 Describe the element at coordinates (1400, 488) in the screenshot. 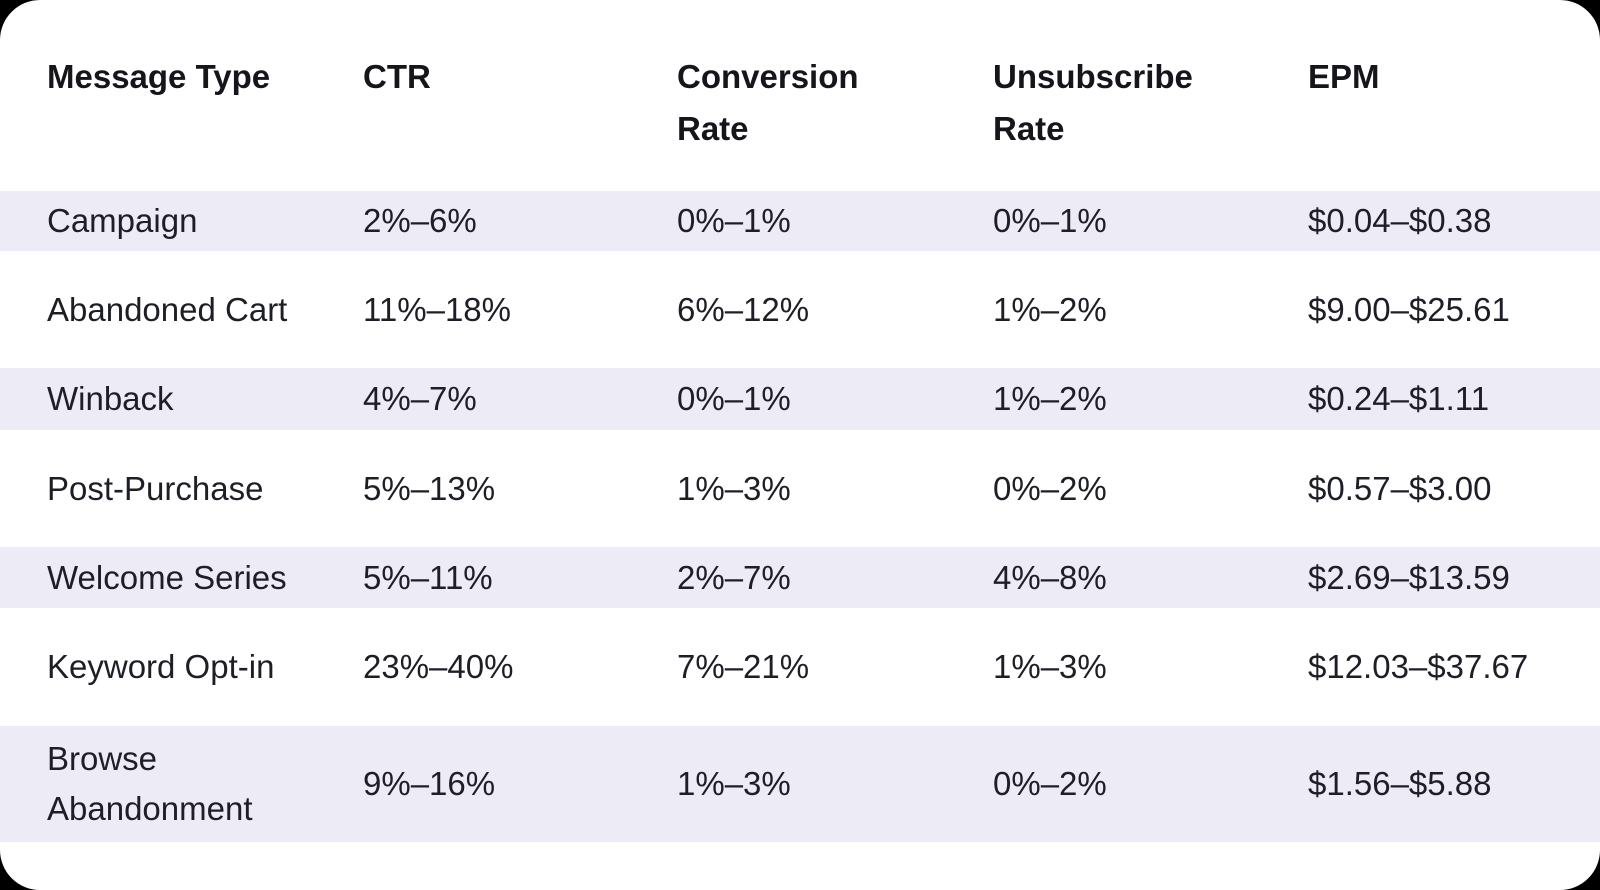

I see `table-cell-epm: $0.57–$3.00` at that location.